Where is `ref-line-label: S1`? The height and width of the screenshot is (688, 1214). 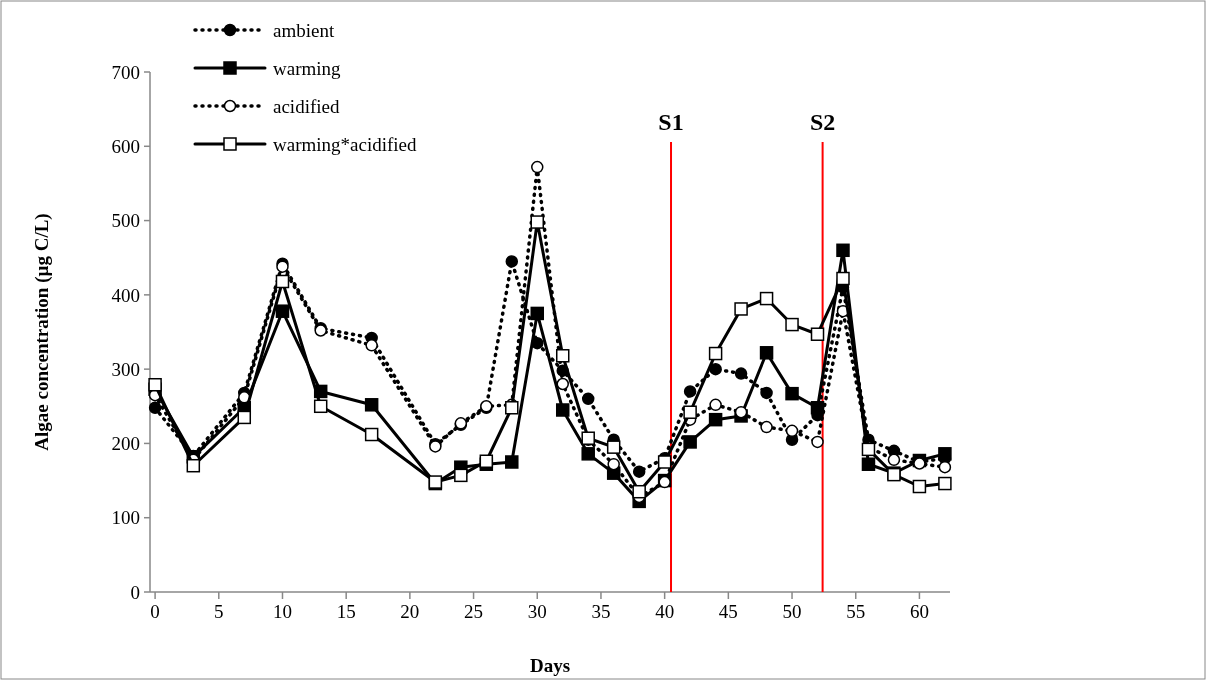
ref-line-label: S1 is located at coordinates (671, 122).